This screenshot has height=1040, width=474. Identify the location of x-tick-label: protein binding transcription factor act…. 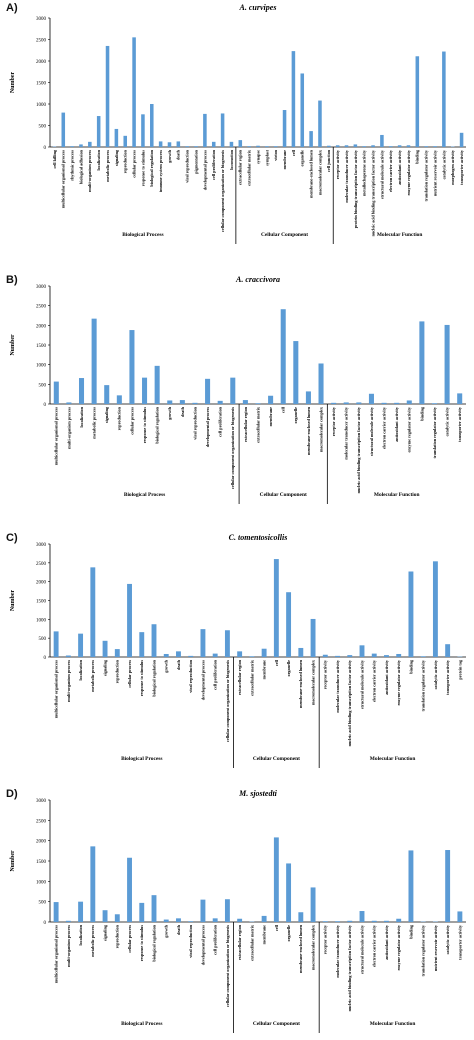
(355, 188).